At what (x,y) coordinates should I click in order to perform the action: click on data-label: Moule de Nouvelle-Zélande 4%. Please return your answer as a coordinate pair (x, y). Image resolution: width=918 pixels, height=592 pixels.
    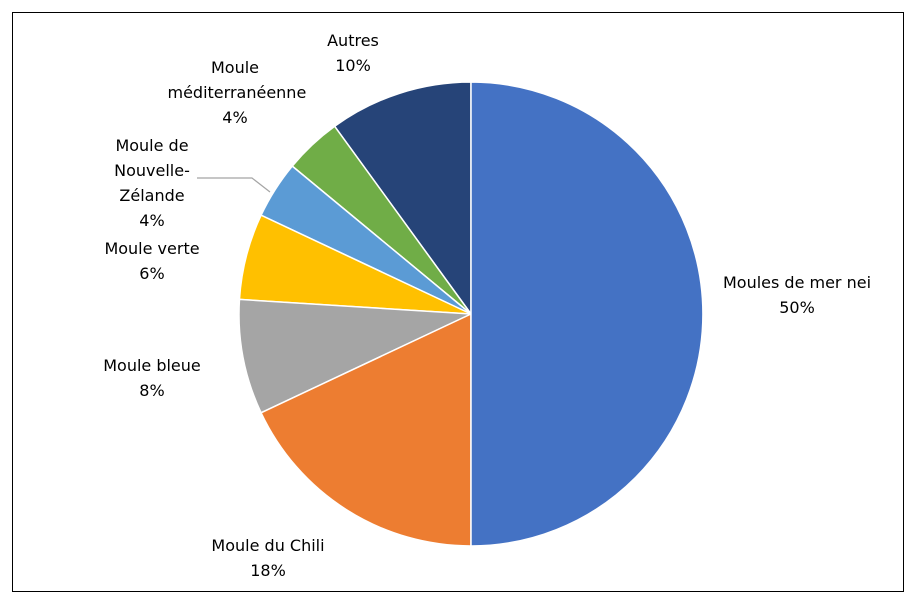
    Looking at the image, I should click on (152, 183).